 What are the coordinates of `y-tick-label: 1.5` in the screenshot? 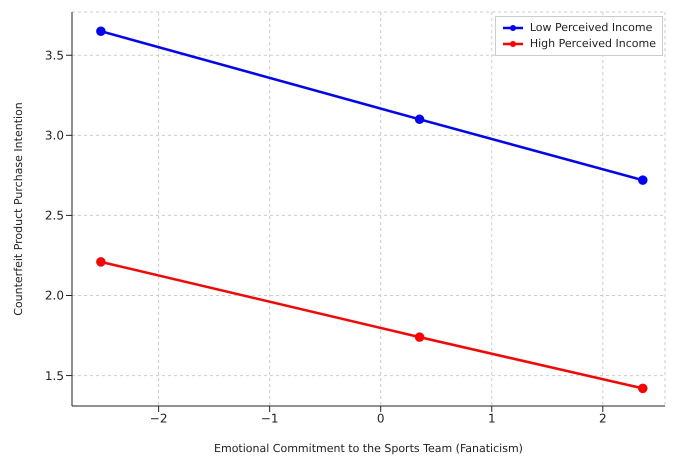 It's located at (54, 375).